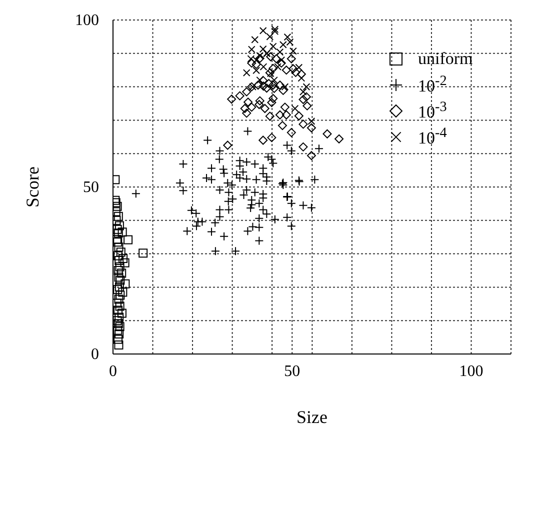  Describe the element at coordinates (91, 187) in the screenshot. I see `y-tick-label: 50` at that location.